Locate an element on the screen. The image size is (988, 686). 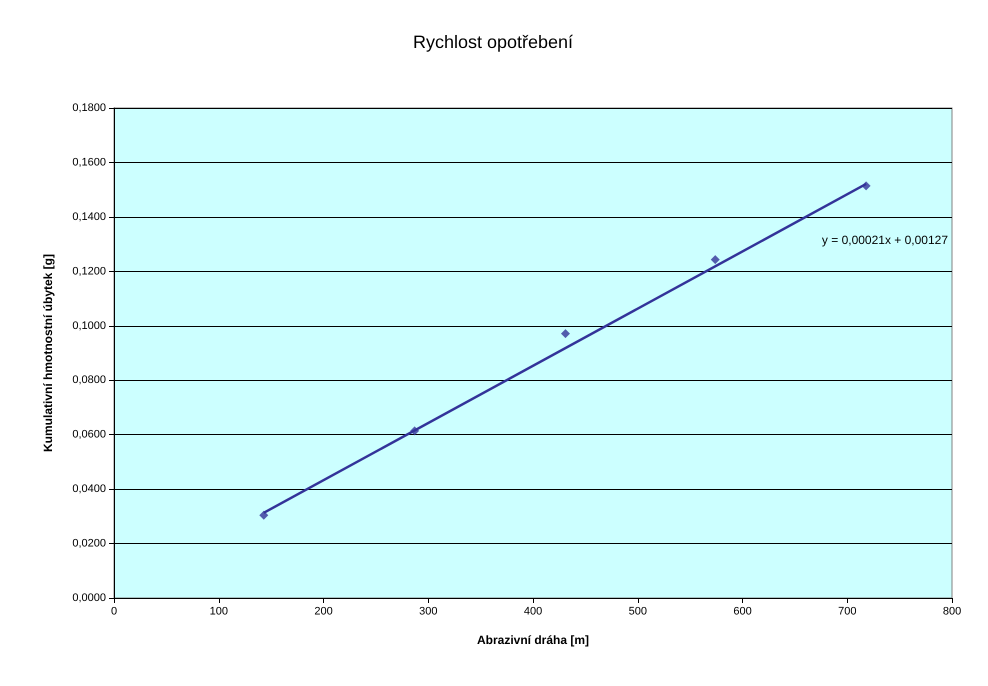
y-tick-label: 0,0800 is located at coordinates (89, 380).